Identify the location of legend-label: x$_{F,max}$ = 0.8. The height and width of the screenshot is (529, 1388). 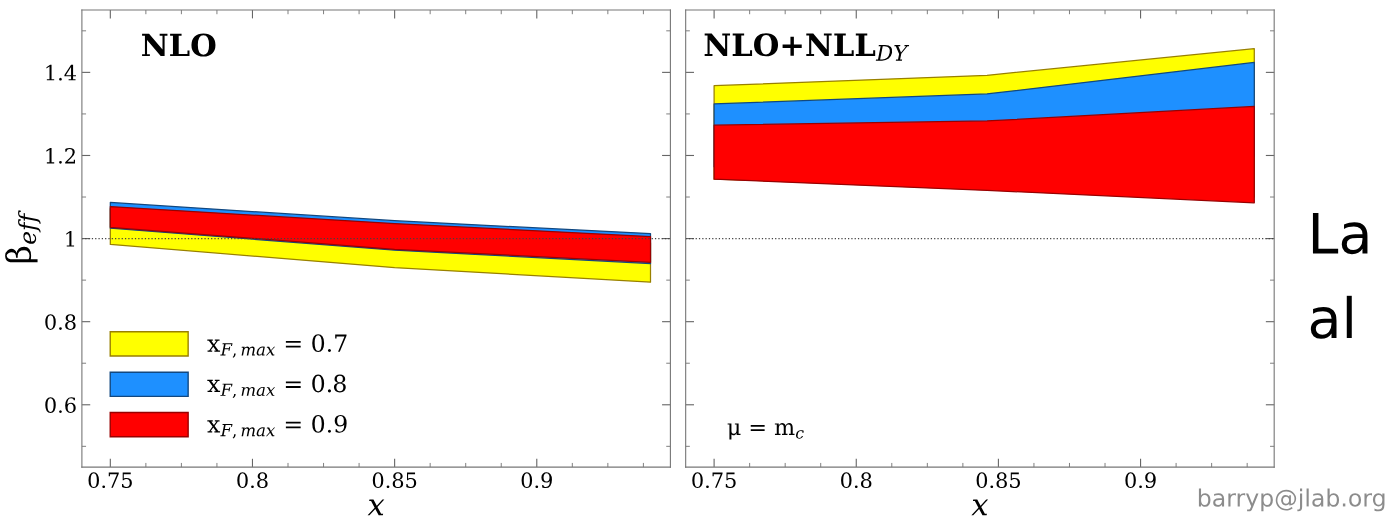
(276, 386).